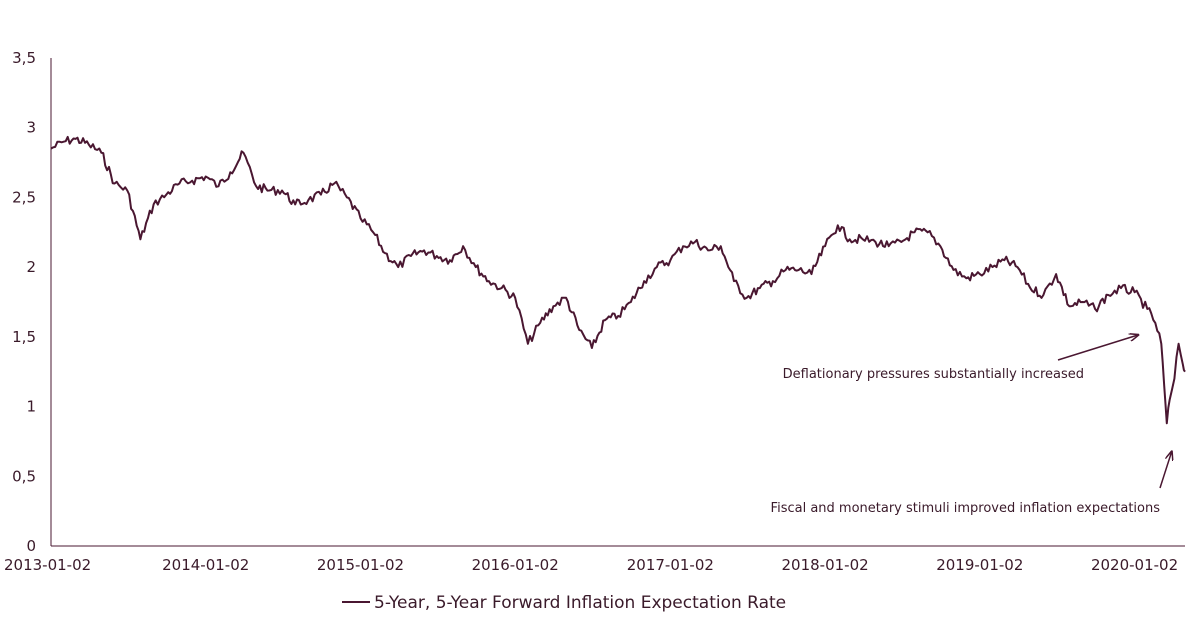 The width and height of the screenshot is (1200, 625). Describe the element at coordinates (31, 267) in the screenshot. I see `y-tick-label: 2` at that location.